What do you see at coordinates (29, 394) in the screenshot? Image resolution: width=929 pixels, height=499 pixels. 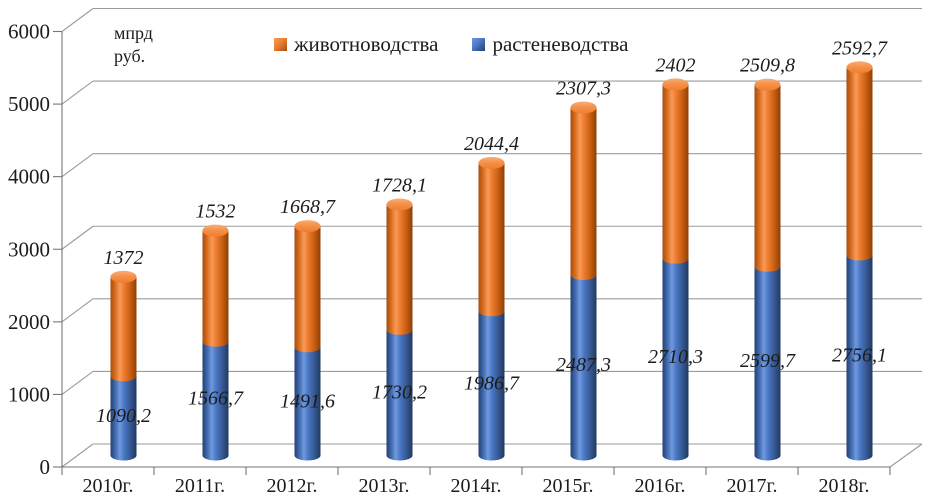 I see `y-tick-label: 1000` at bounding box center [29, 394].